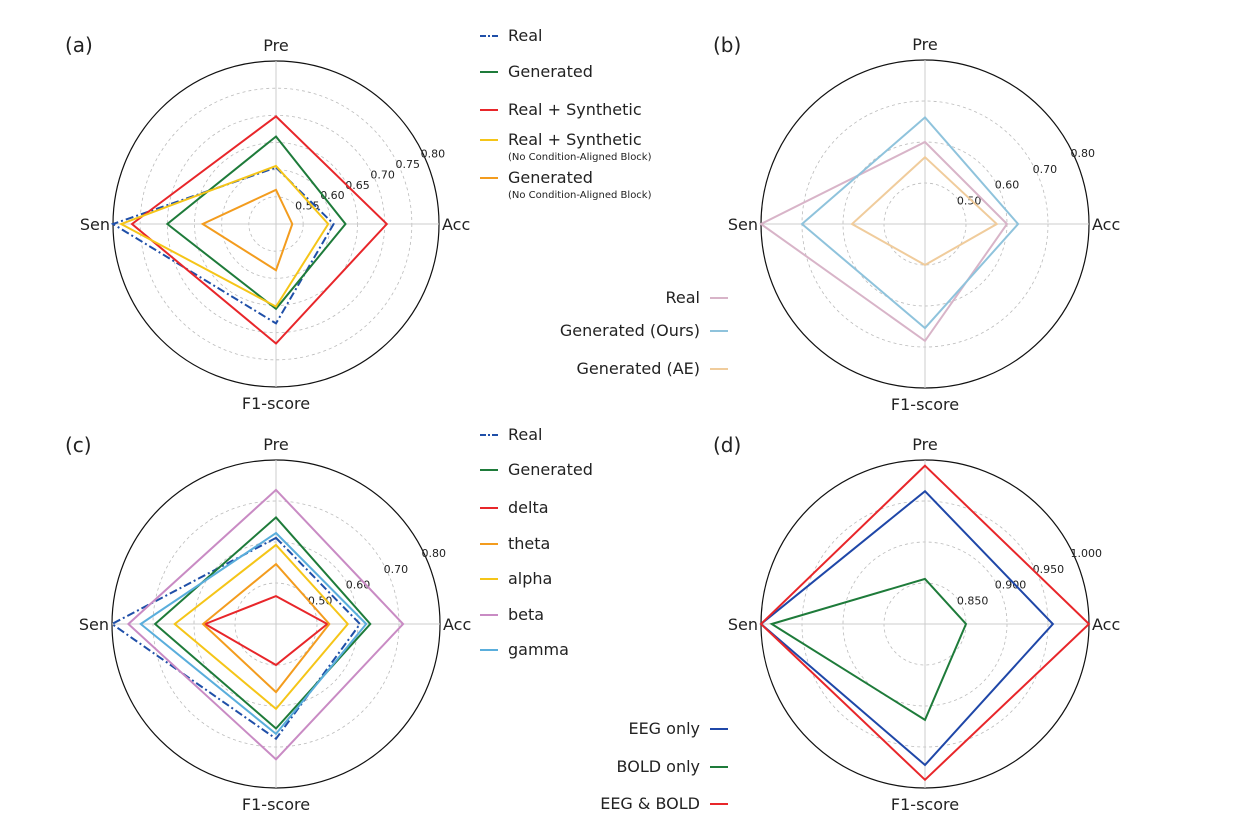  I want to click on panel-label: (a), so click(79, 45).